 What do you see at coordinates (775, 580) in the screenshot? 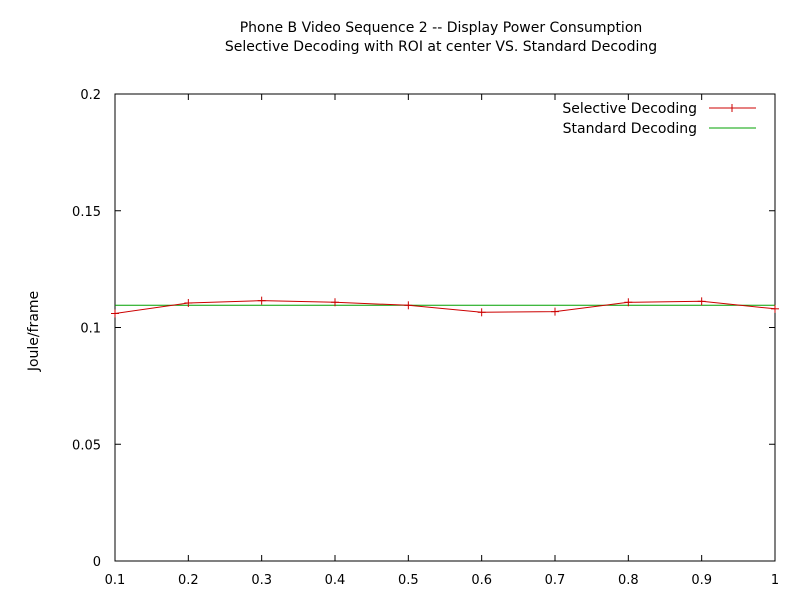
I see `x-tick-label: 1` at bounding box center [775, 580].